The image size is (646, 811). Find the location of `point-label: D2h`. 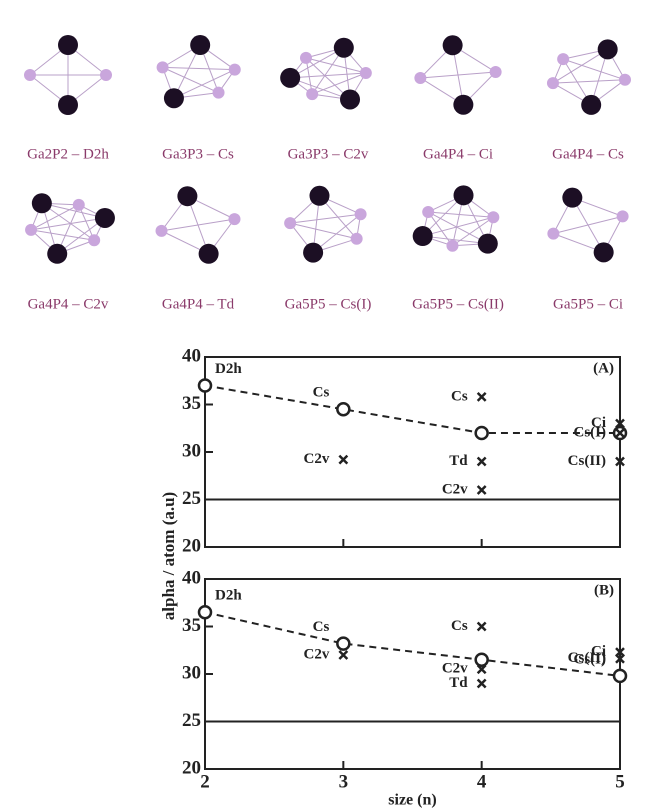

point-label: D2h is located at coordinates (228, 369).